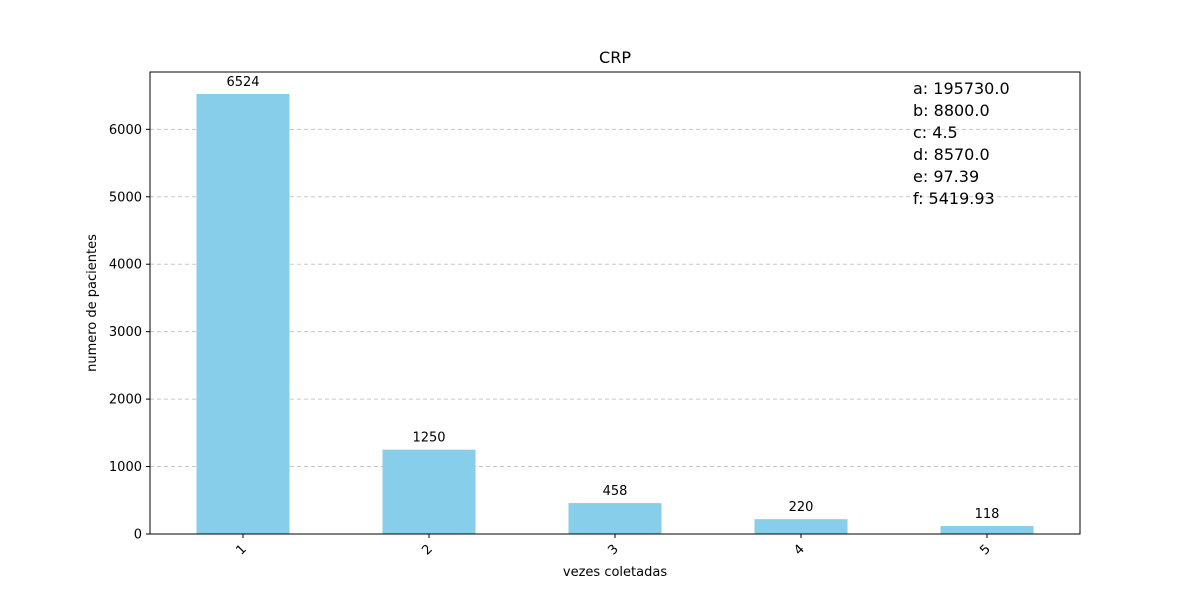 The width and height of the screenshot is (1200, 600). Describe the element at coordinates (125, 197) in the screenshot. I see `y-tick-label: 5000` at that location.